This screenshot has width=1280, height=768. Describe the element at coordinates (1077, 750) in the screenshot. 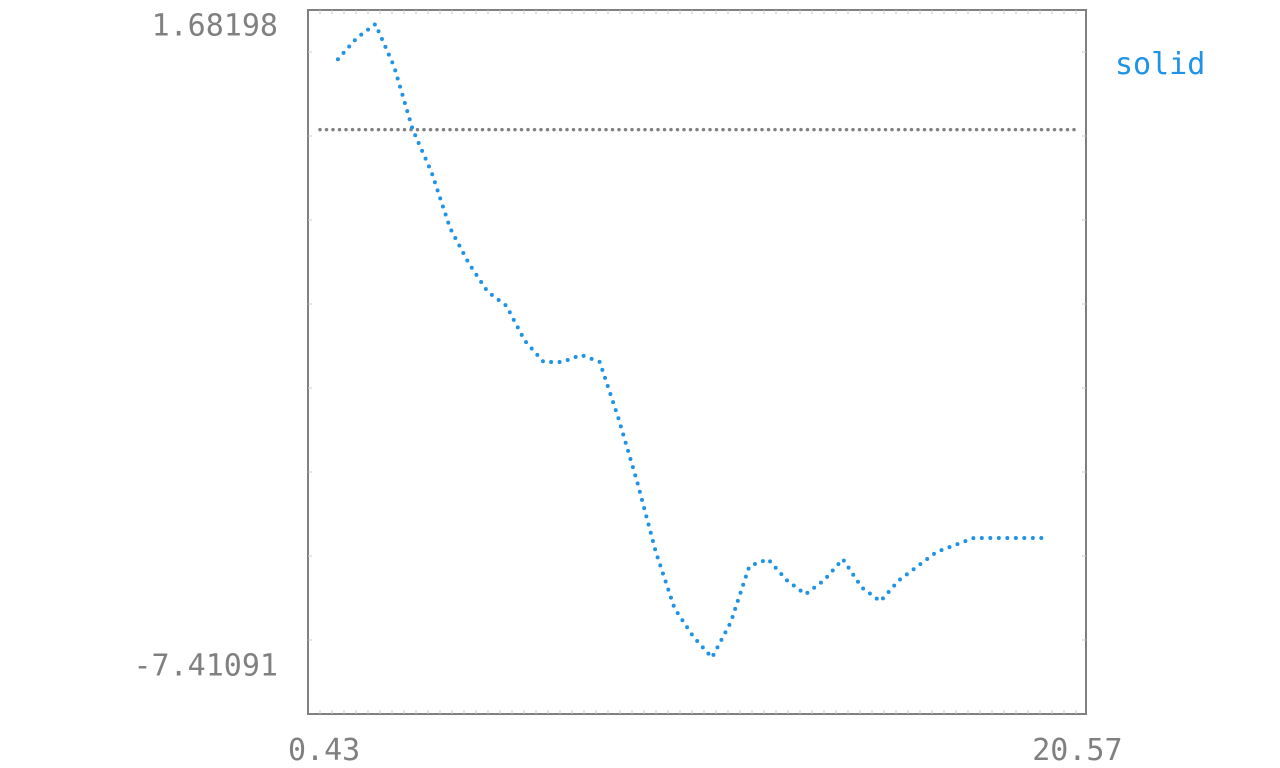

I see `x-tick-label-max: 20.57` at that location.